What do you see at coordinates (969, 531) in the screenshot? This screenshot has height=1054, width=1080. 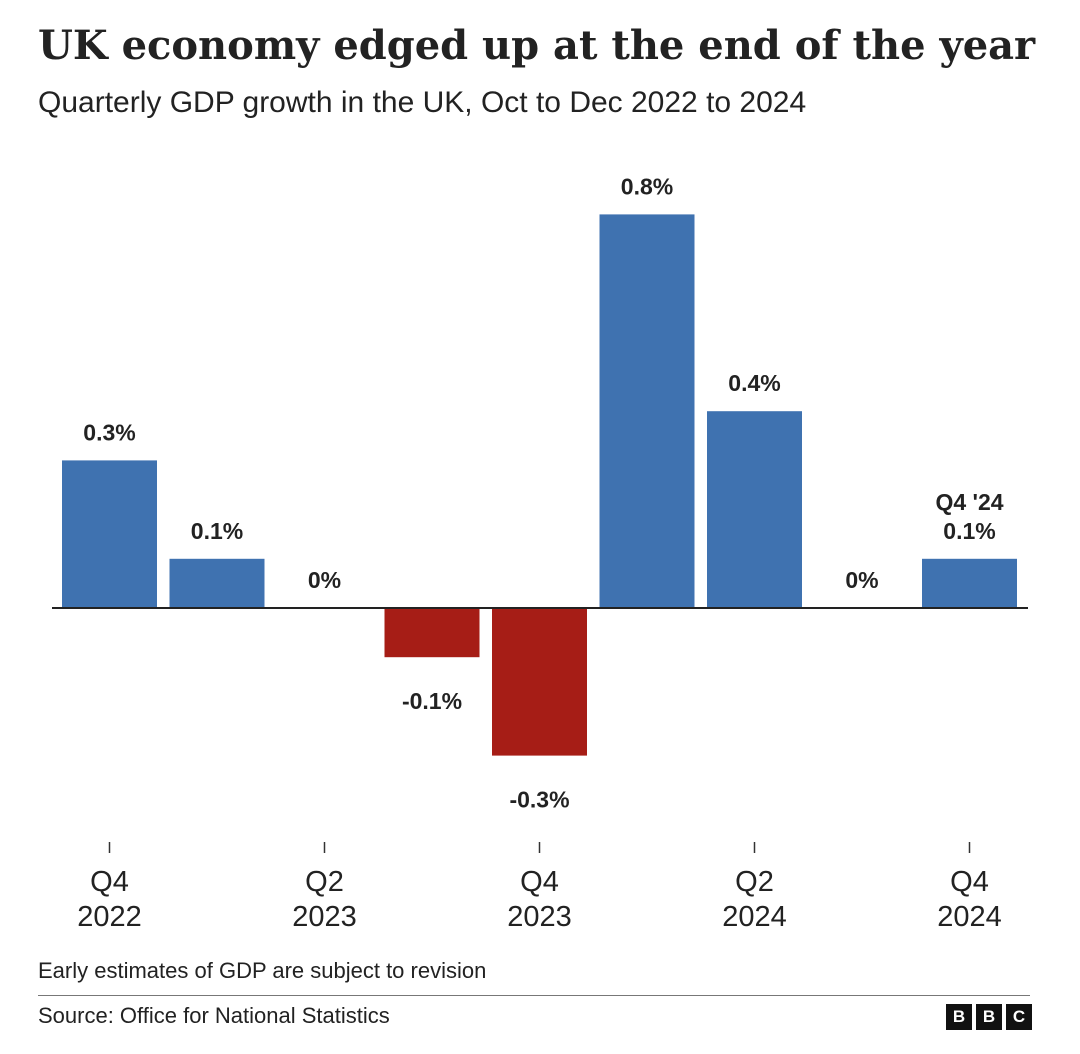 I see `data-label-8: 0.1%` at bounding box center [969, 531].